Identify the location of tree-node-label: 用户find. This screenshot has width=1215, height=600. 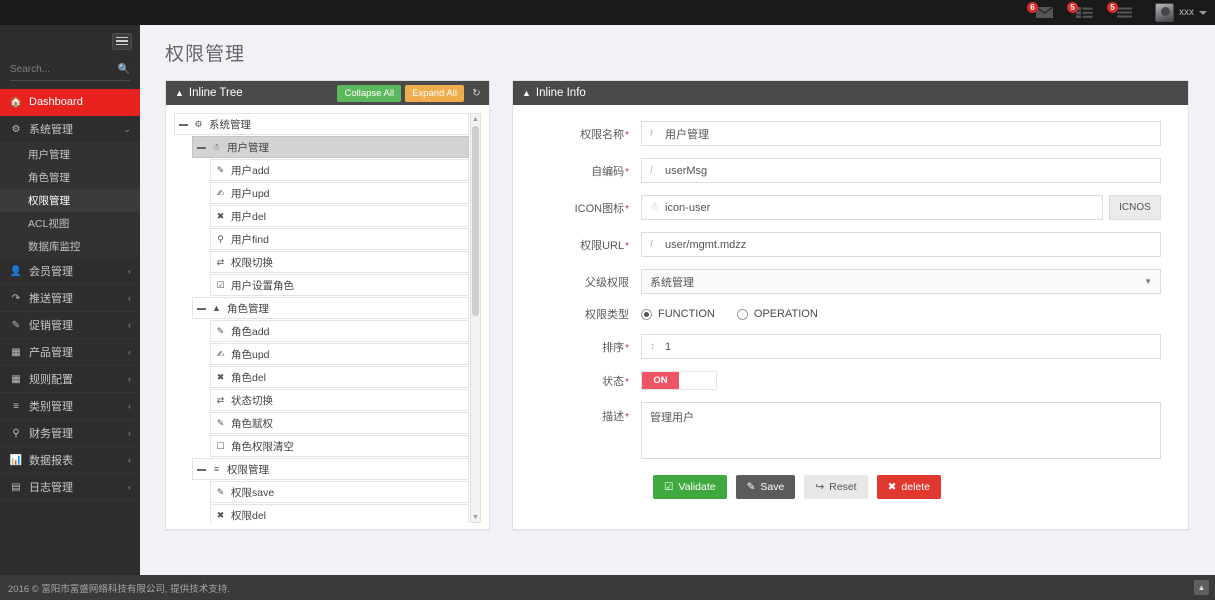
(250, 239).